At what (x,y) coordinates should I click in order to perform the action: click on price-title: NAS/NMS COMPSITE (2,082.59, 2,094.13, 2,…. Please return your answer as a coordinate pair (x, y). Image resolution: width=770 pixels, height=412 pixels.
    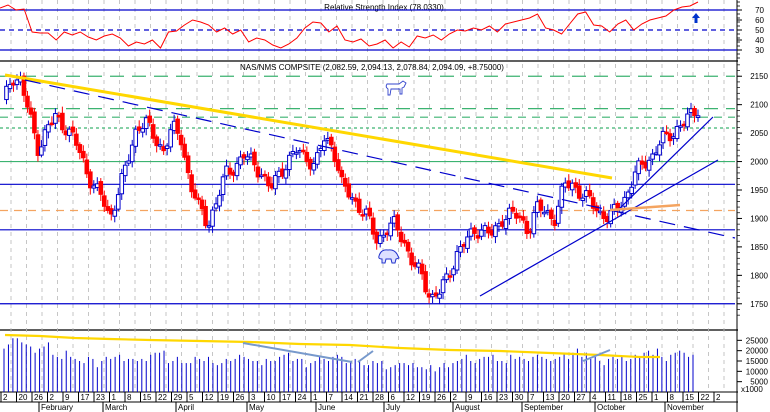
    Looking at the image, I should click on (372, 67).